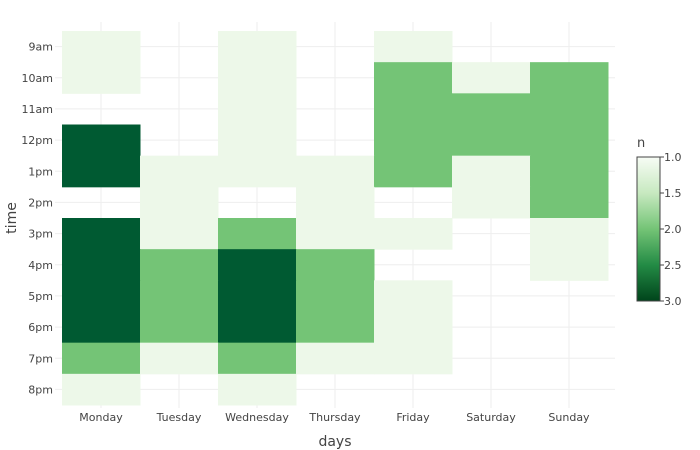  Describe the element at coordinates (257, 417) in the screenshot. I see `x-tick-label: Wednesday` at that location.